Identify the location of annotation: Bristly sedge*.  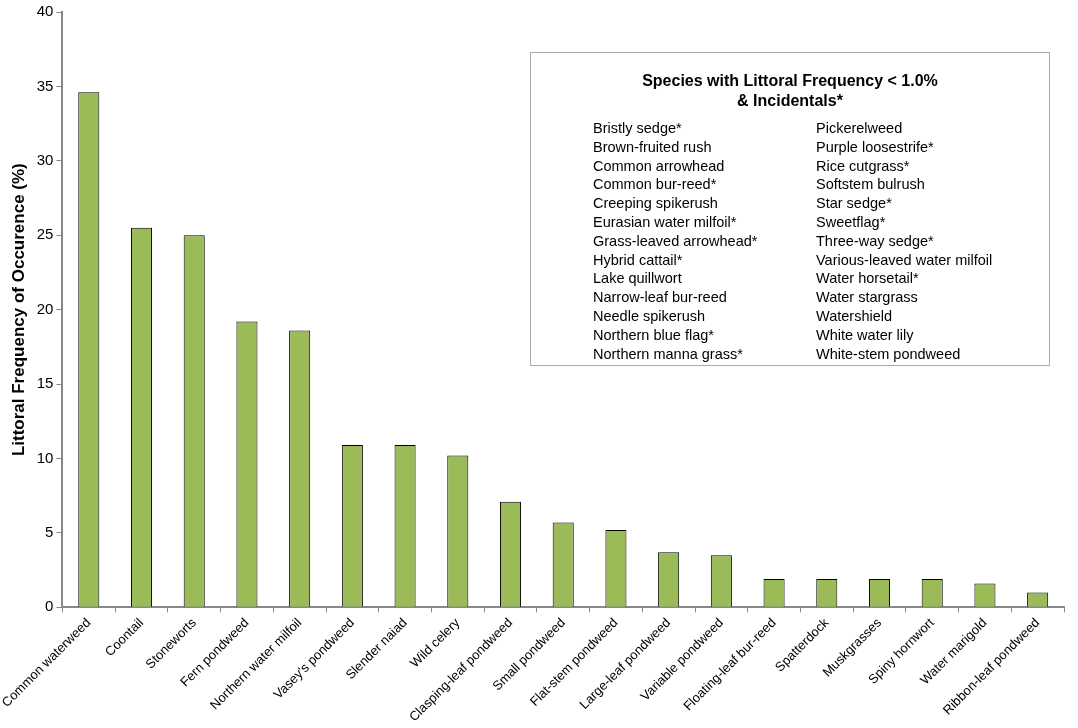
(638, 128).